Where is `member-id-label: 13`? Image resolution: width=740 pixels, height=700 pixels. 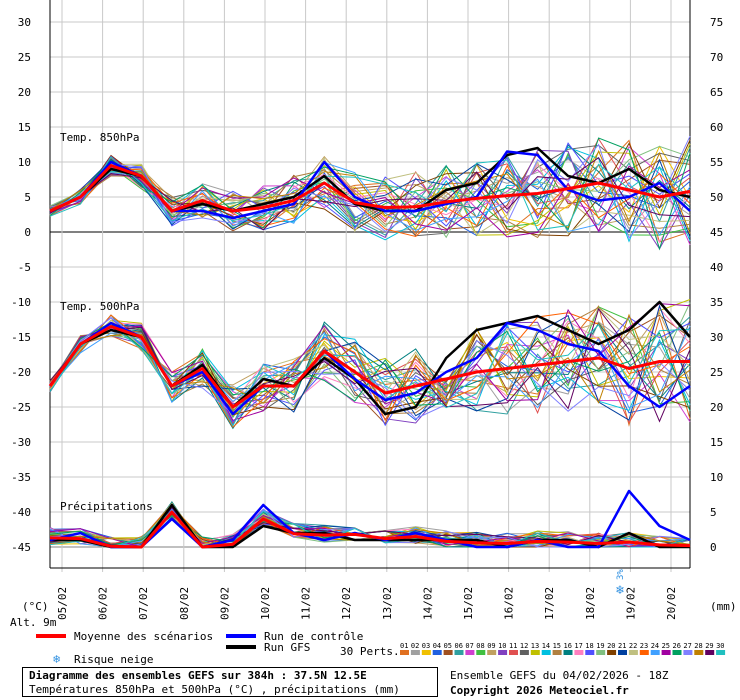 member-id-label: 13 is located at coordinates (535, 646).